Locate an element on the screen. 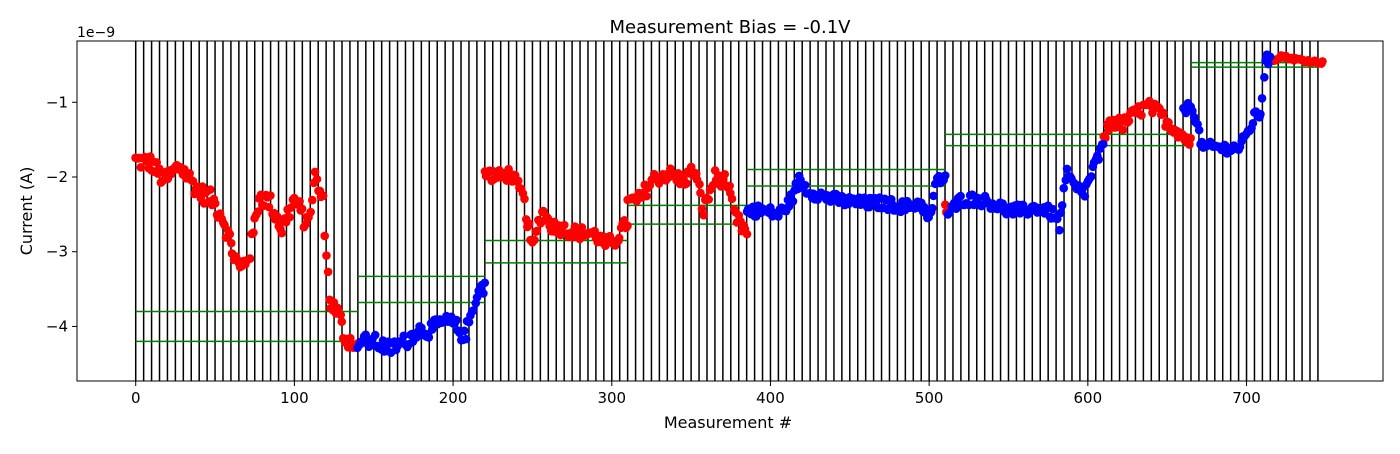 The image size is (1400, 454). y-offset-label: 1e−9 is located at coordinates (96, 33).